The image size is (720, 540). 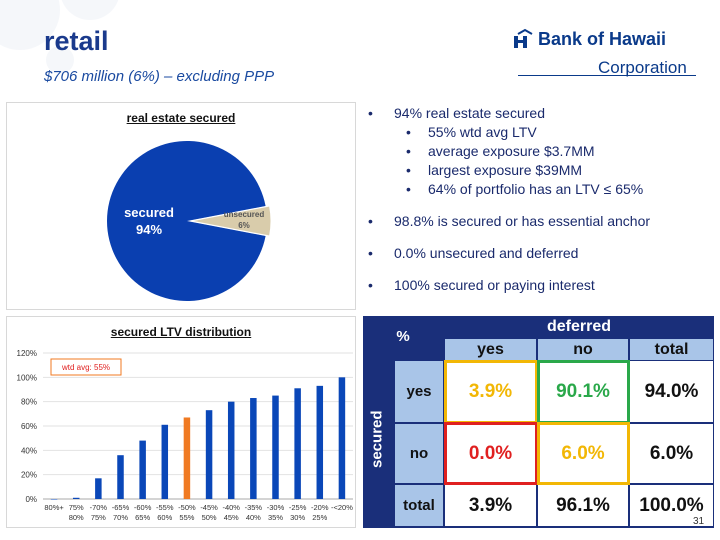 What do you see at coordinates (164, 517) in the screenshot?
I see `x-tick-label-line2: 60%` at bounding box center [164, 517].